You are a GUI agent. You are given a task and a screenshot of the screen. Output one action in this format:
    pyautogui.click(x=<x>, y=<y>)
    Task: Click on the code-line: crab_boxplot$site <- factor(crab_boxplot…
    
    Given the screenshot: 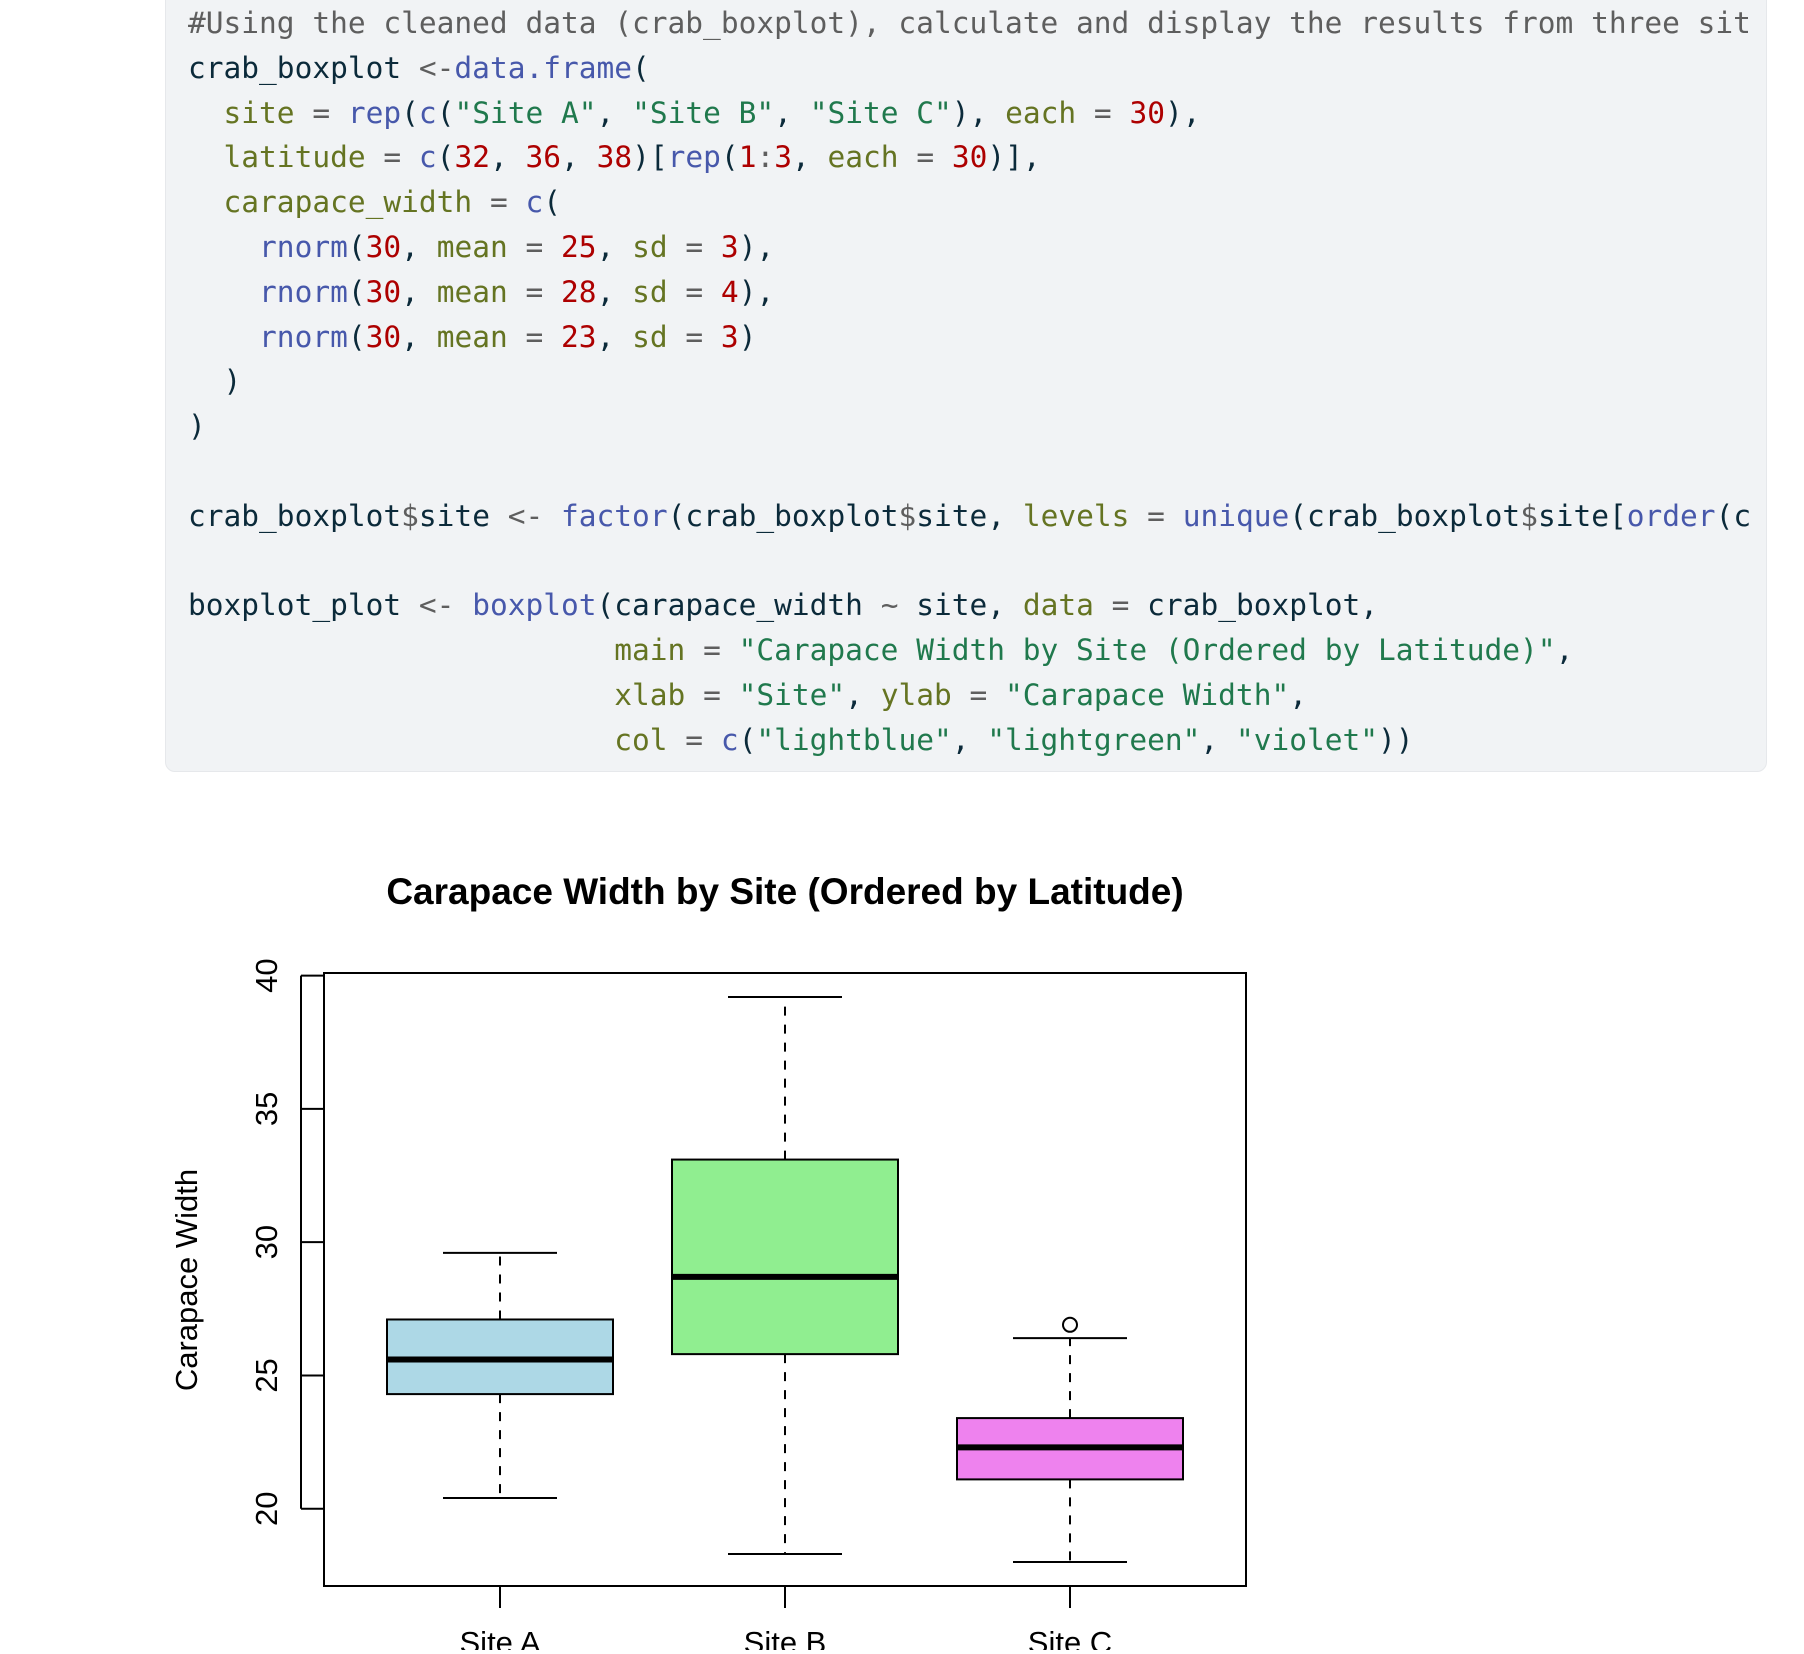 What is the action you would take?
    pyautogui.click(x=969, y=516)
    